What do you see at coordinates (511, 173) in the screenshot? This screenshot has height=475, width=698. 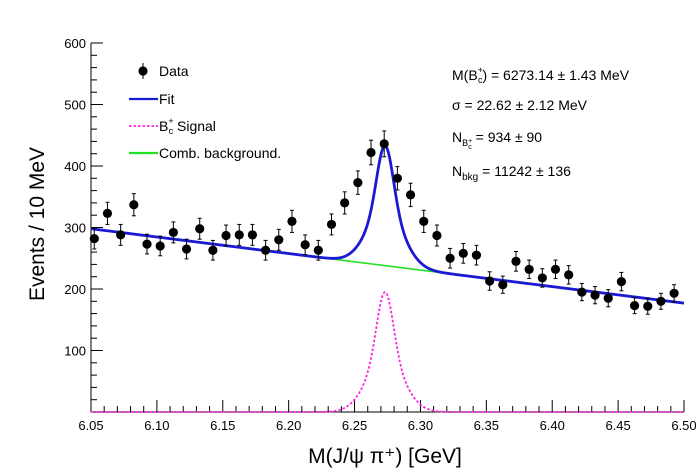 I see `fit-result-text: Nbkg = 11242 ± 136` at bounding box center [511, 173].